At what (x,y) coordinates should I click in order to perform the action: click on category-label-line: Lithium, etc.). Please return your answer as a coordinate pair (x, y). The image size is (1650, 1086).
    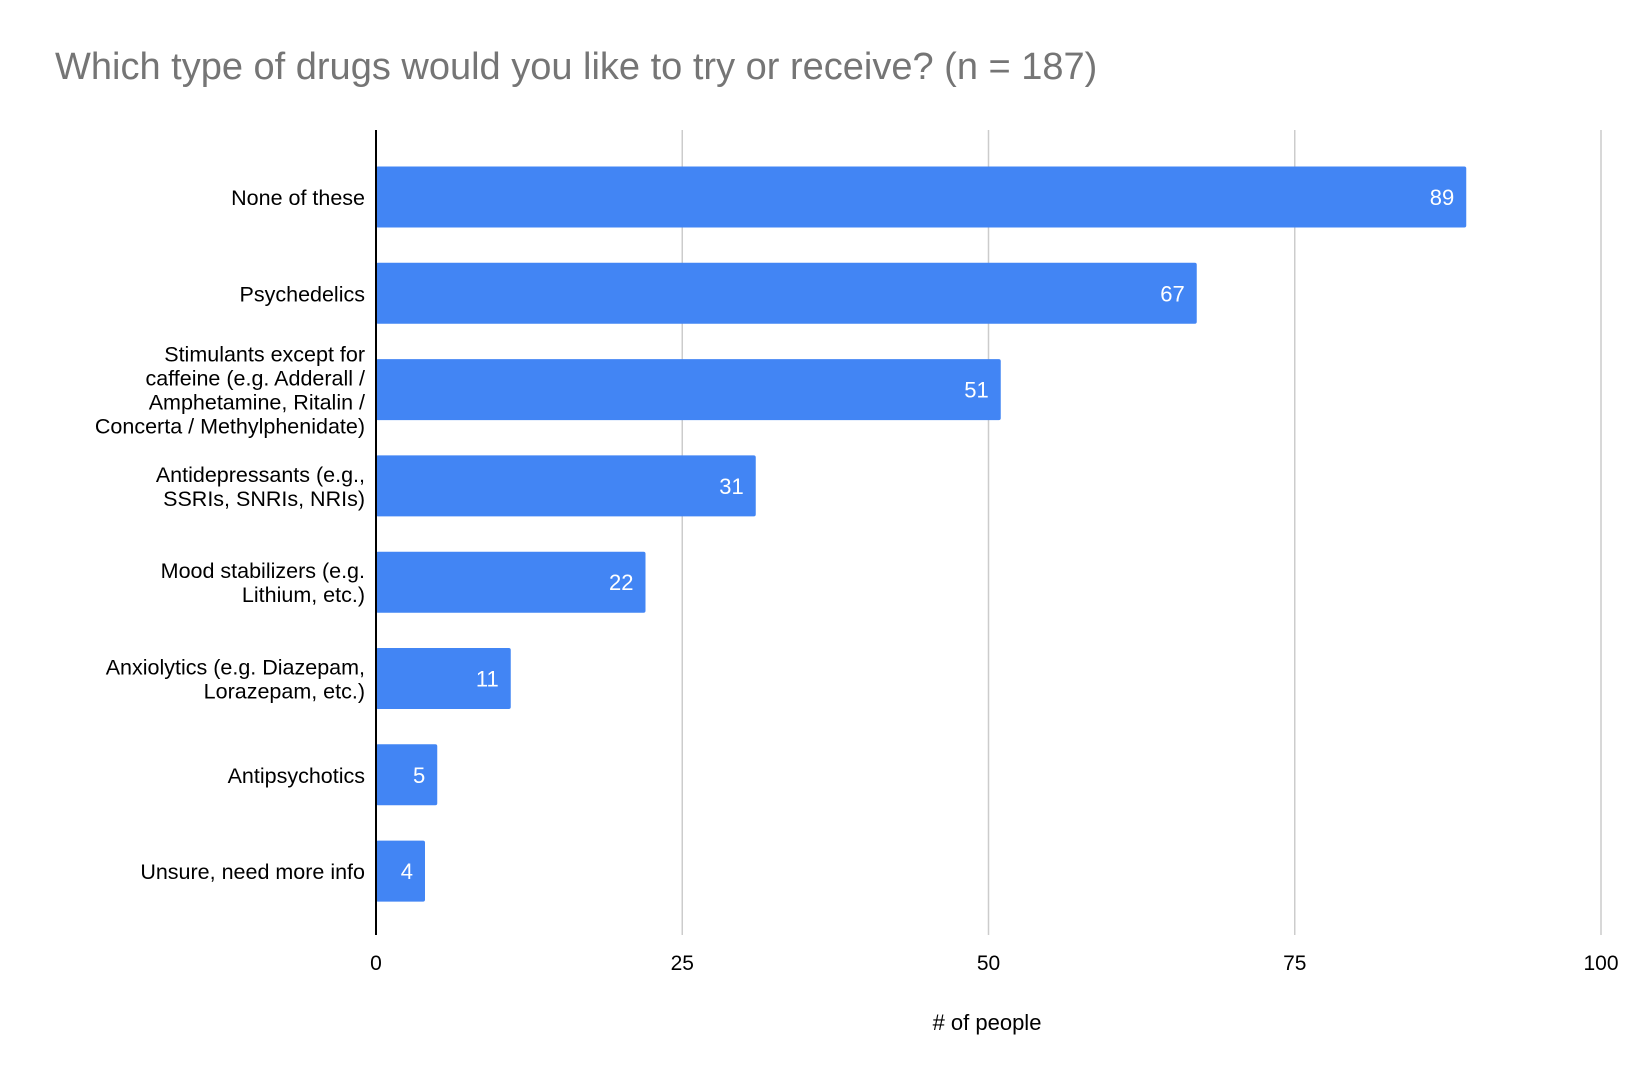
    Looking at the image, I should click on (303, 595).